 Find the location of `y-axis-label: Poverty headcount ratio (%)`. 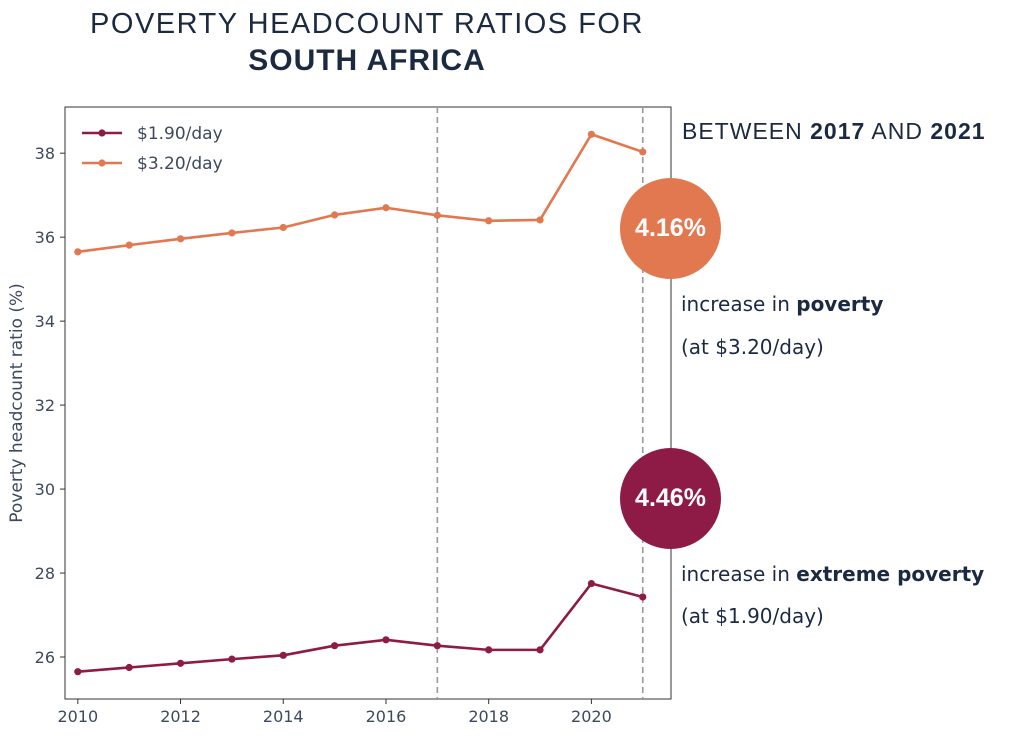

y-axis-label: Poverty headcount ratio (%) is located at coordinates (17, 403).